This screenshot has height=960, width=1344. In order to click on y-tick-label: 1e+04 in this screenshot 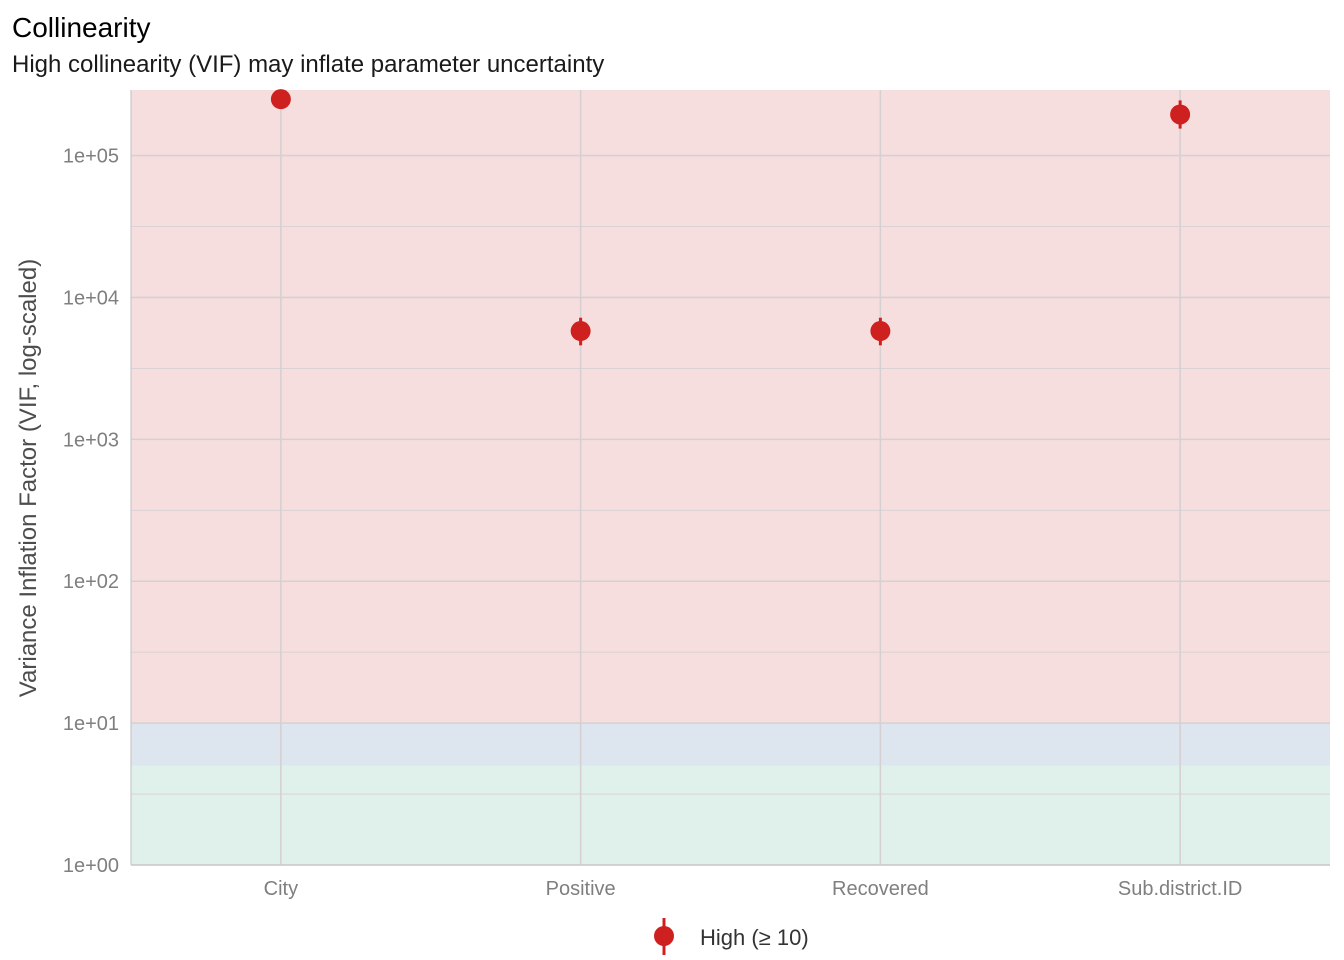, I will do `click(91, 298)`.